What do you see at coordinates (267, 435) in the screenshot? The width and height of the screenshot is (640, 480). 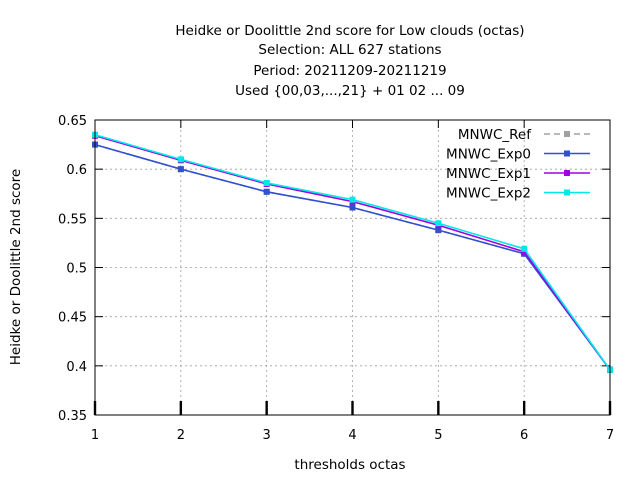 I see `x-tick-label: 3` at bounding box center [267, 435].